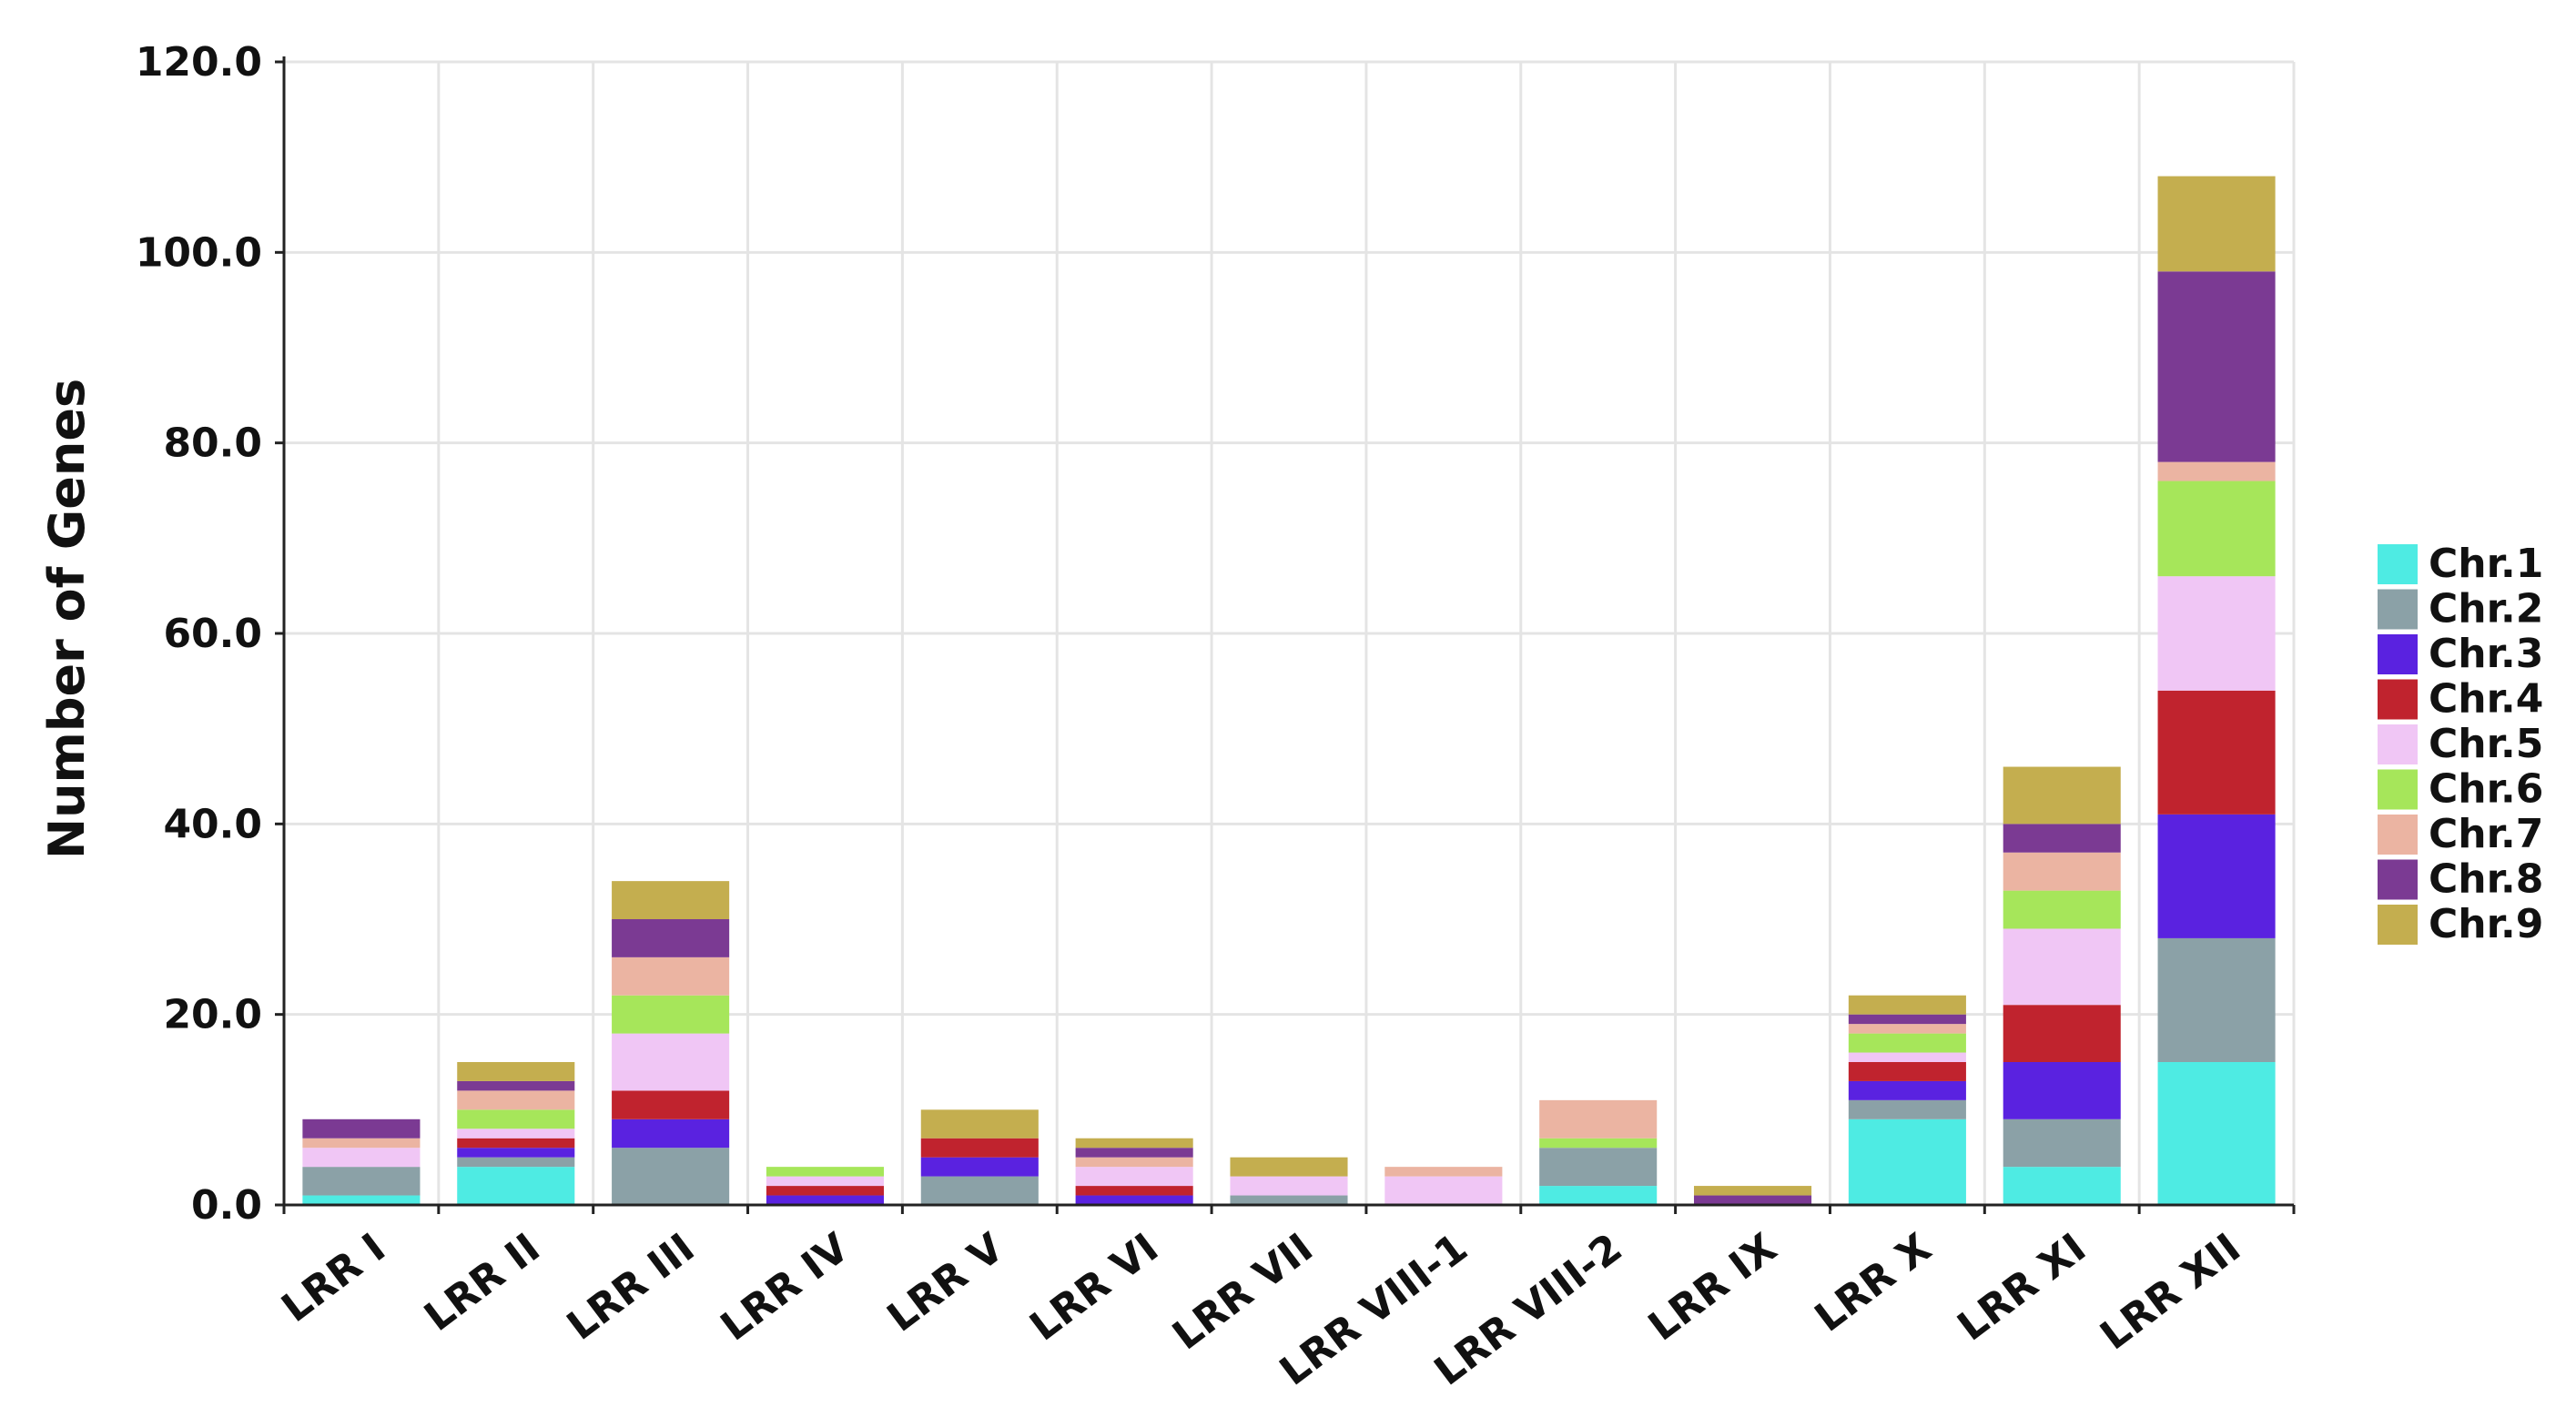  What do you see at coordinates (212, 824) in the screenshot?
I see `y-tick-label: 40.0` at bounding box center [212, 824].